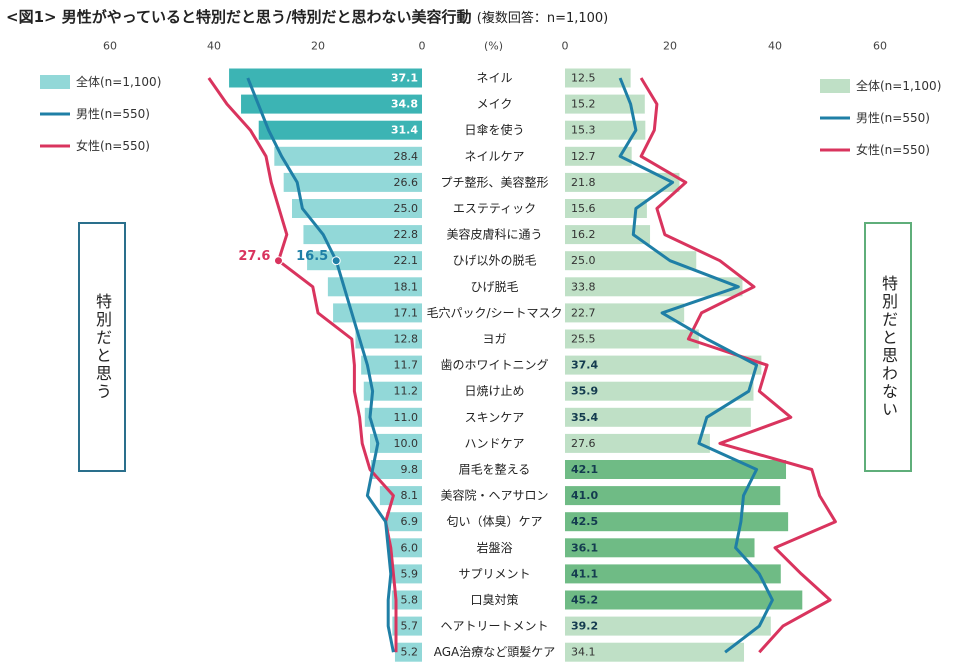 The image size is (960, 666). I want to click on legend-left-entry: 女性(n=550), so click(113, 145).